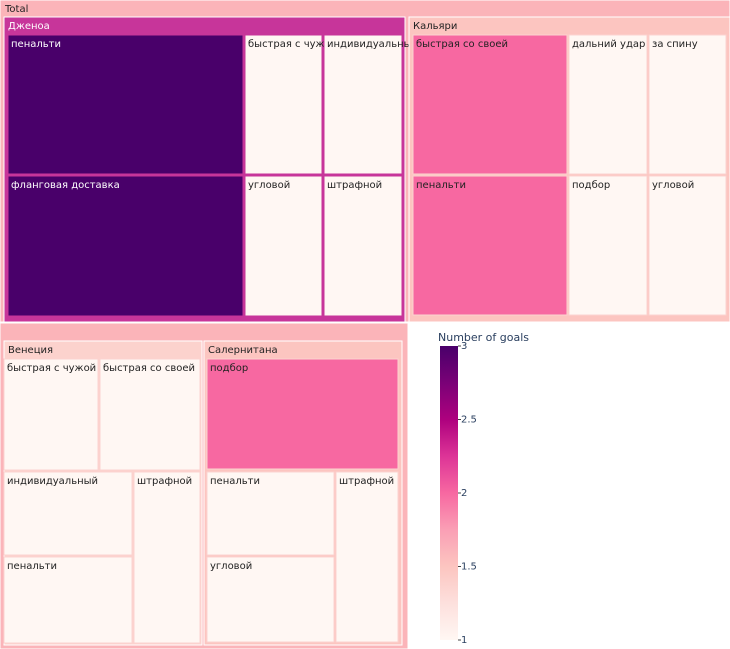 The width and height of the screenshot is (730, 649). I want to click on group-label: Дженоа, so click(29, 26).